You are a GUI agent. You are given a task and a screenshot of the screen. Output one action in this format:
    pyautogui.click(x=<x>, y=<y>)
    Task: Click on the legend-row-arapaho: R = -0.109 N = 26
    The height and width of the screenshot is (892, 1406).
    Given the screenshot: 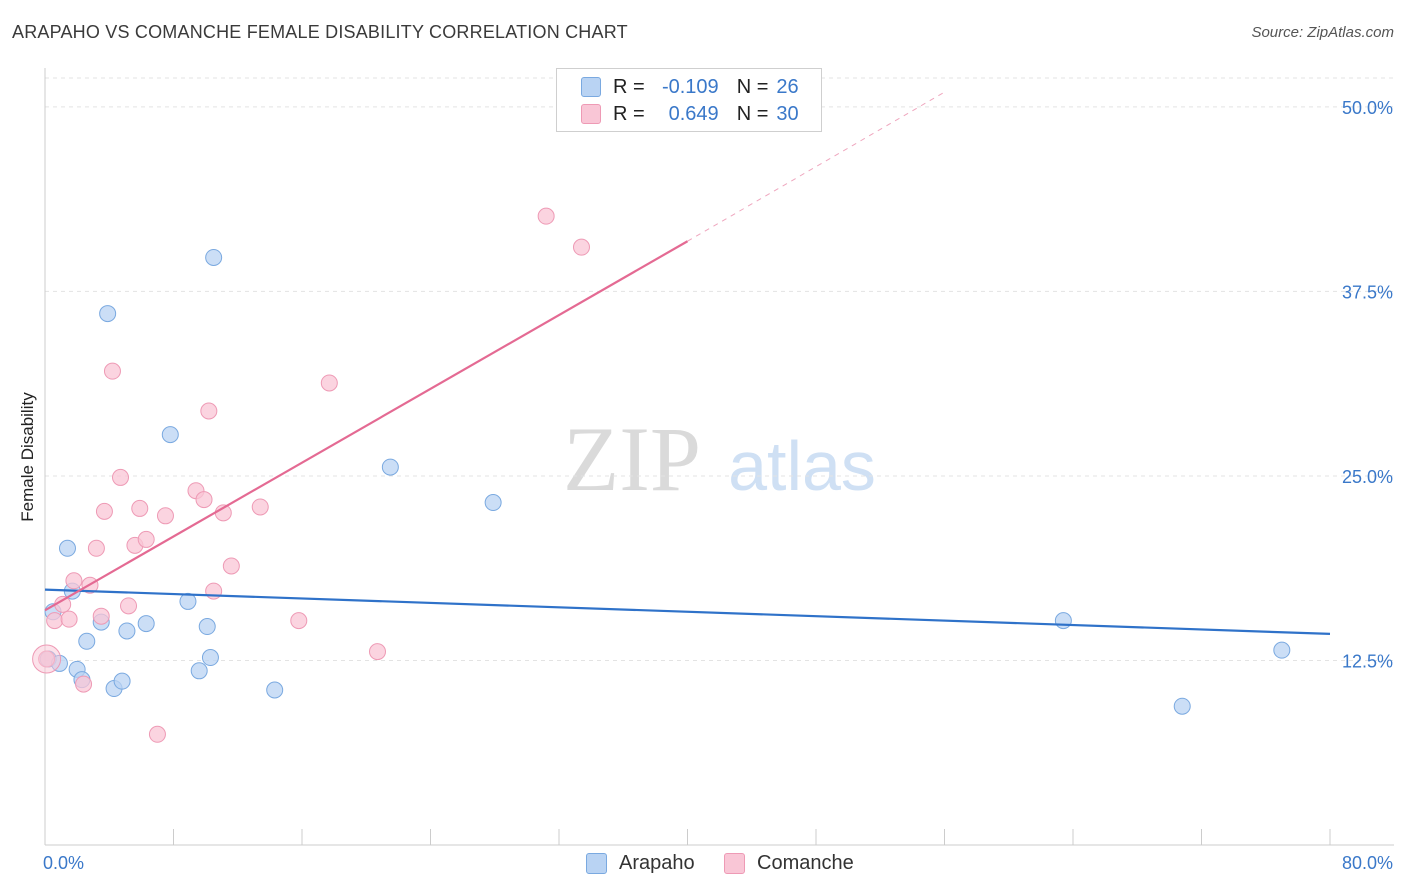 What is the action you would take?
    pyautogui.click(x=690, y=87)
    